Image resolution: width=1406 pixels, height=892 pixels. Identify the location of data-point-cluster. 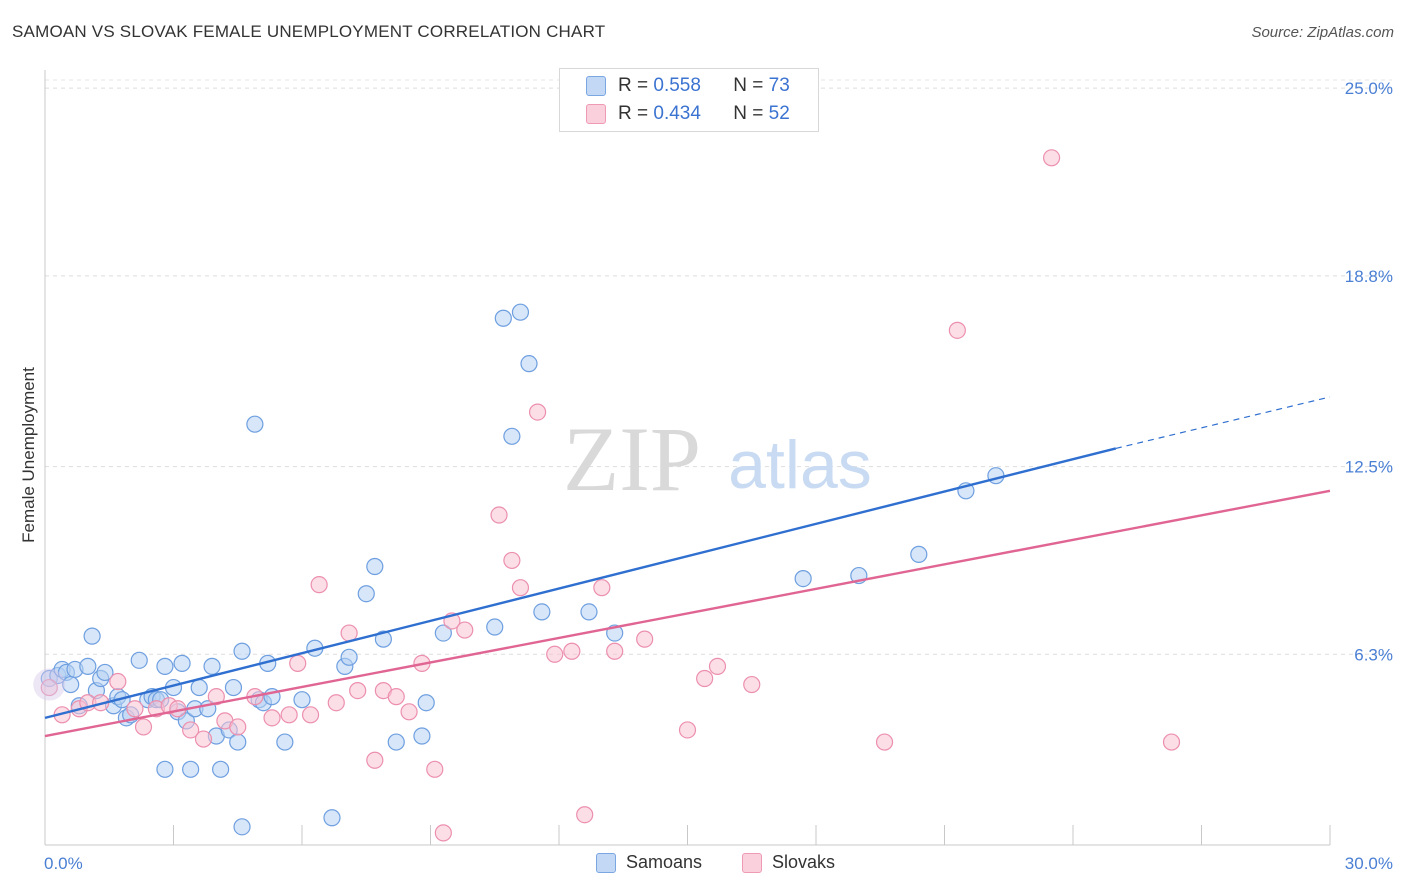
(49, 684).